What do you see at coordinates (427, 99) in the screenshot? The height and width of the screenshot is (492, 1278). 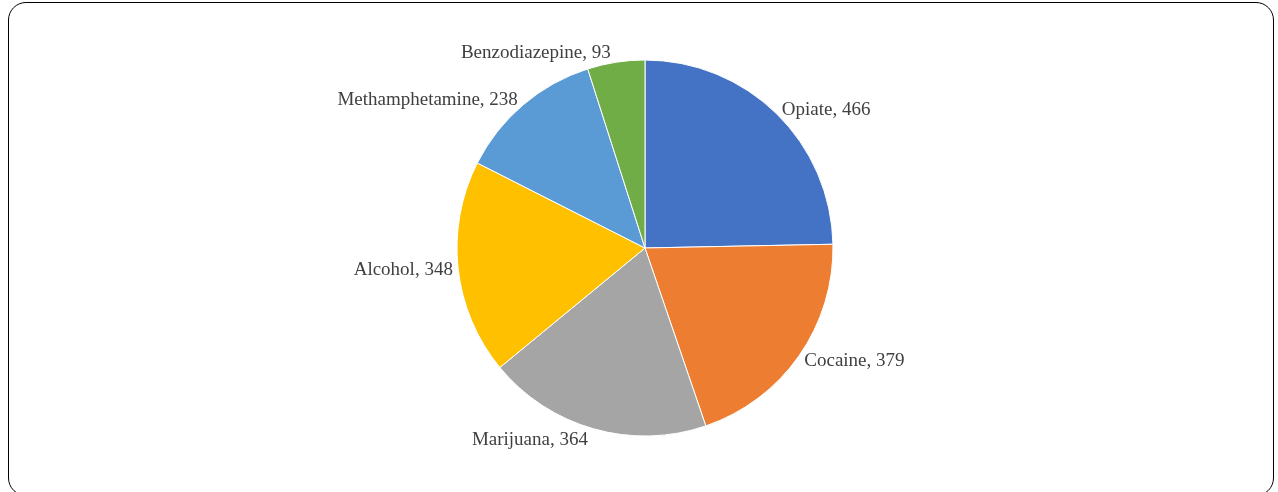 I see `slice-label: Methamphetamine, 238` at bounding box center [427, 99].